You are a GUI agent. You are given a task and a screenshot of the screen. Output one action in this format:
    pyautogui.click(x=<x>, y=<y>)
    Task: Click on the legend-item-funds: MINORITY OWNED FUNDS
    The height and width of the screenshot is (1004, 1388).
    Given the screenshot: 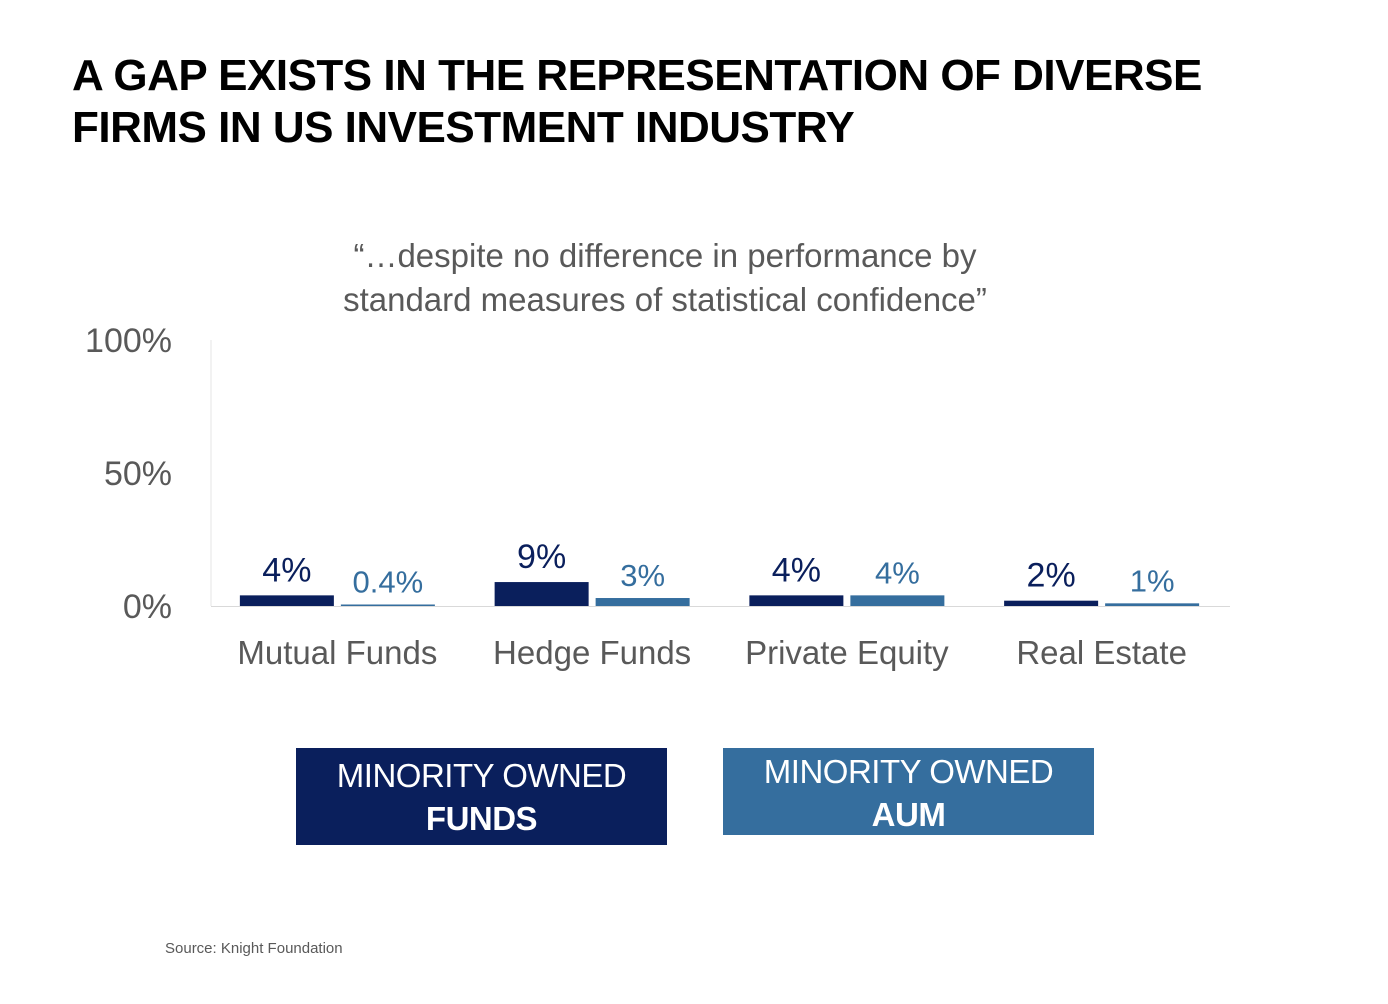 What is the action you would take?
    pyautogui.click(x=481, y=796)
    